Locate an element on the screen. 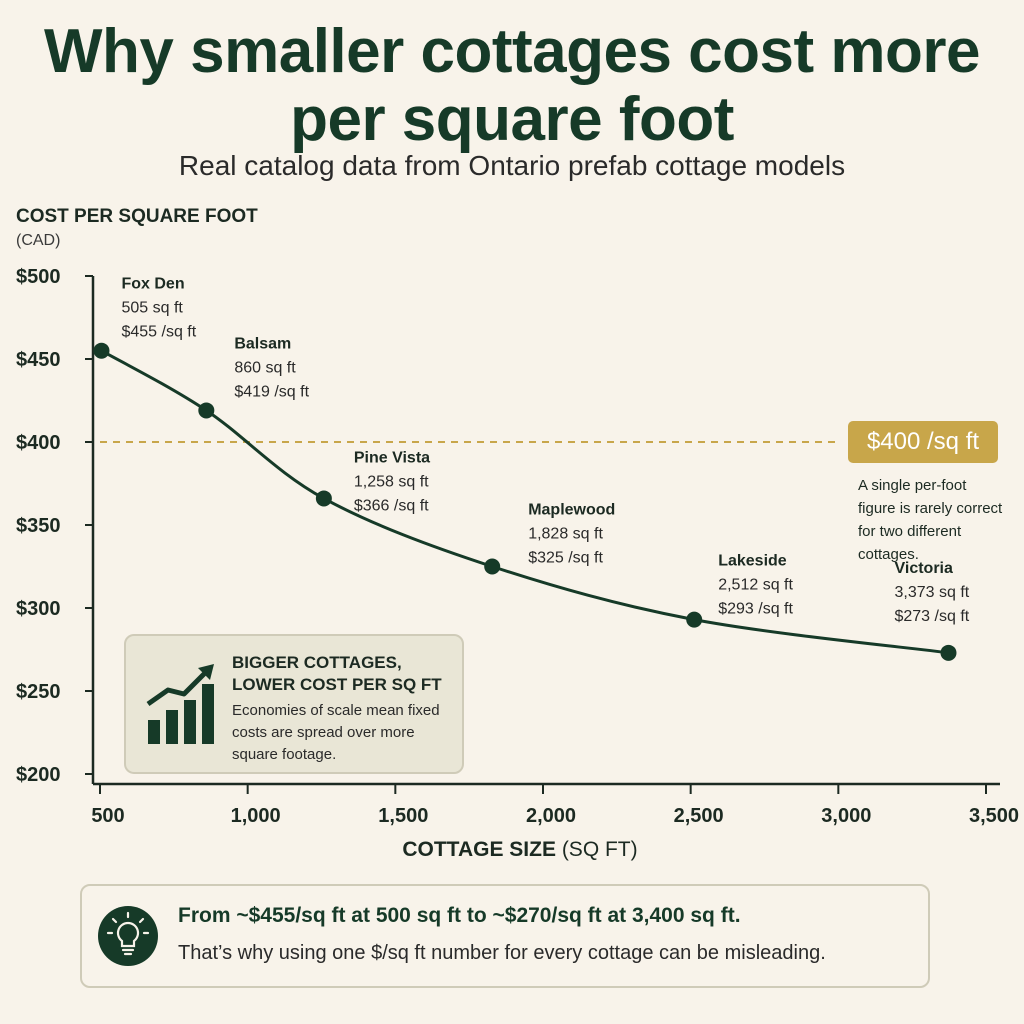 This screenshot has height=1024, width=1024. point-size-label: 860 sq ft is located at coordinates (265, 367).